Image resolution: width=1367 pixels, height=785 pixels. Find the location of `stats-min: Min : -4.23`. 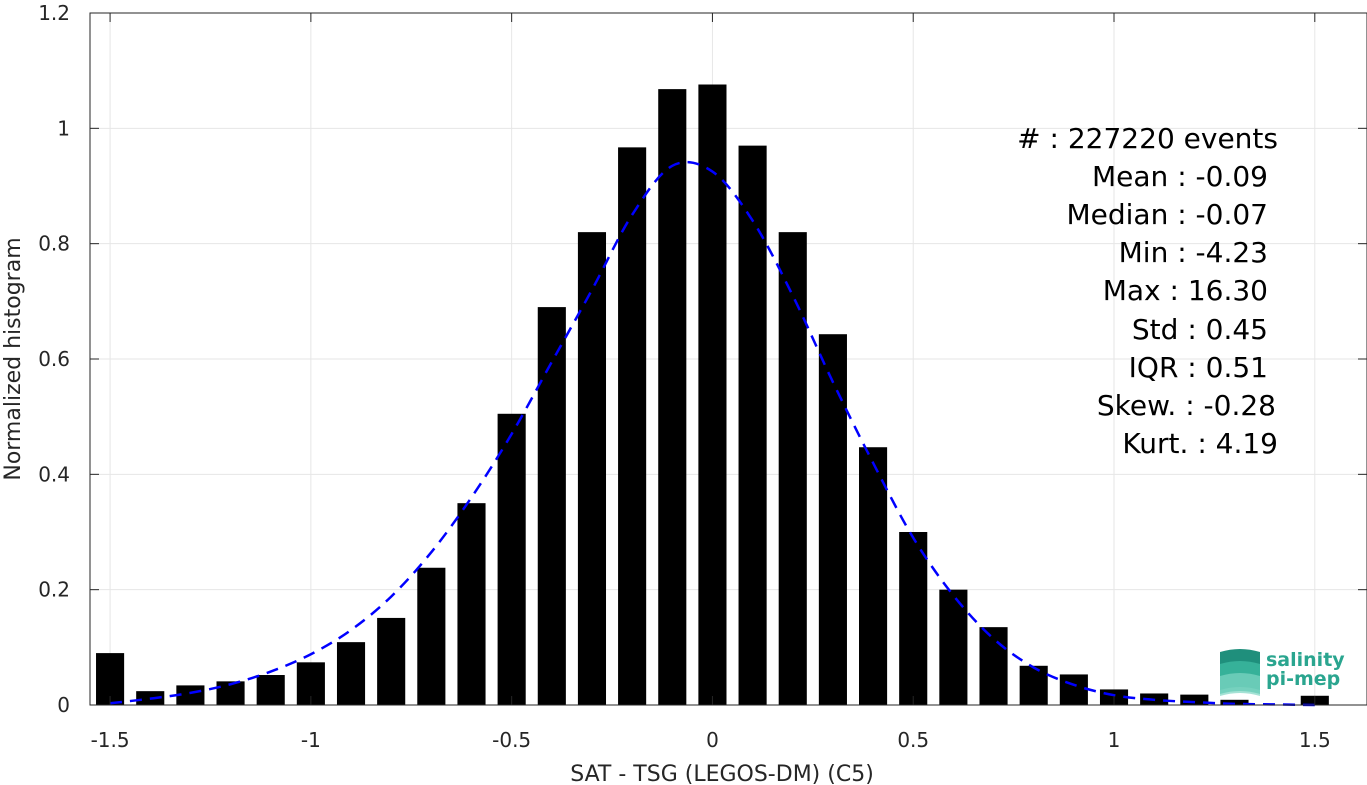

stats-min: Min : -4.23 is located at coordinates (1193, 252).